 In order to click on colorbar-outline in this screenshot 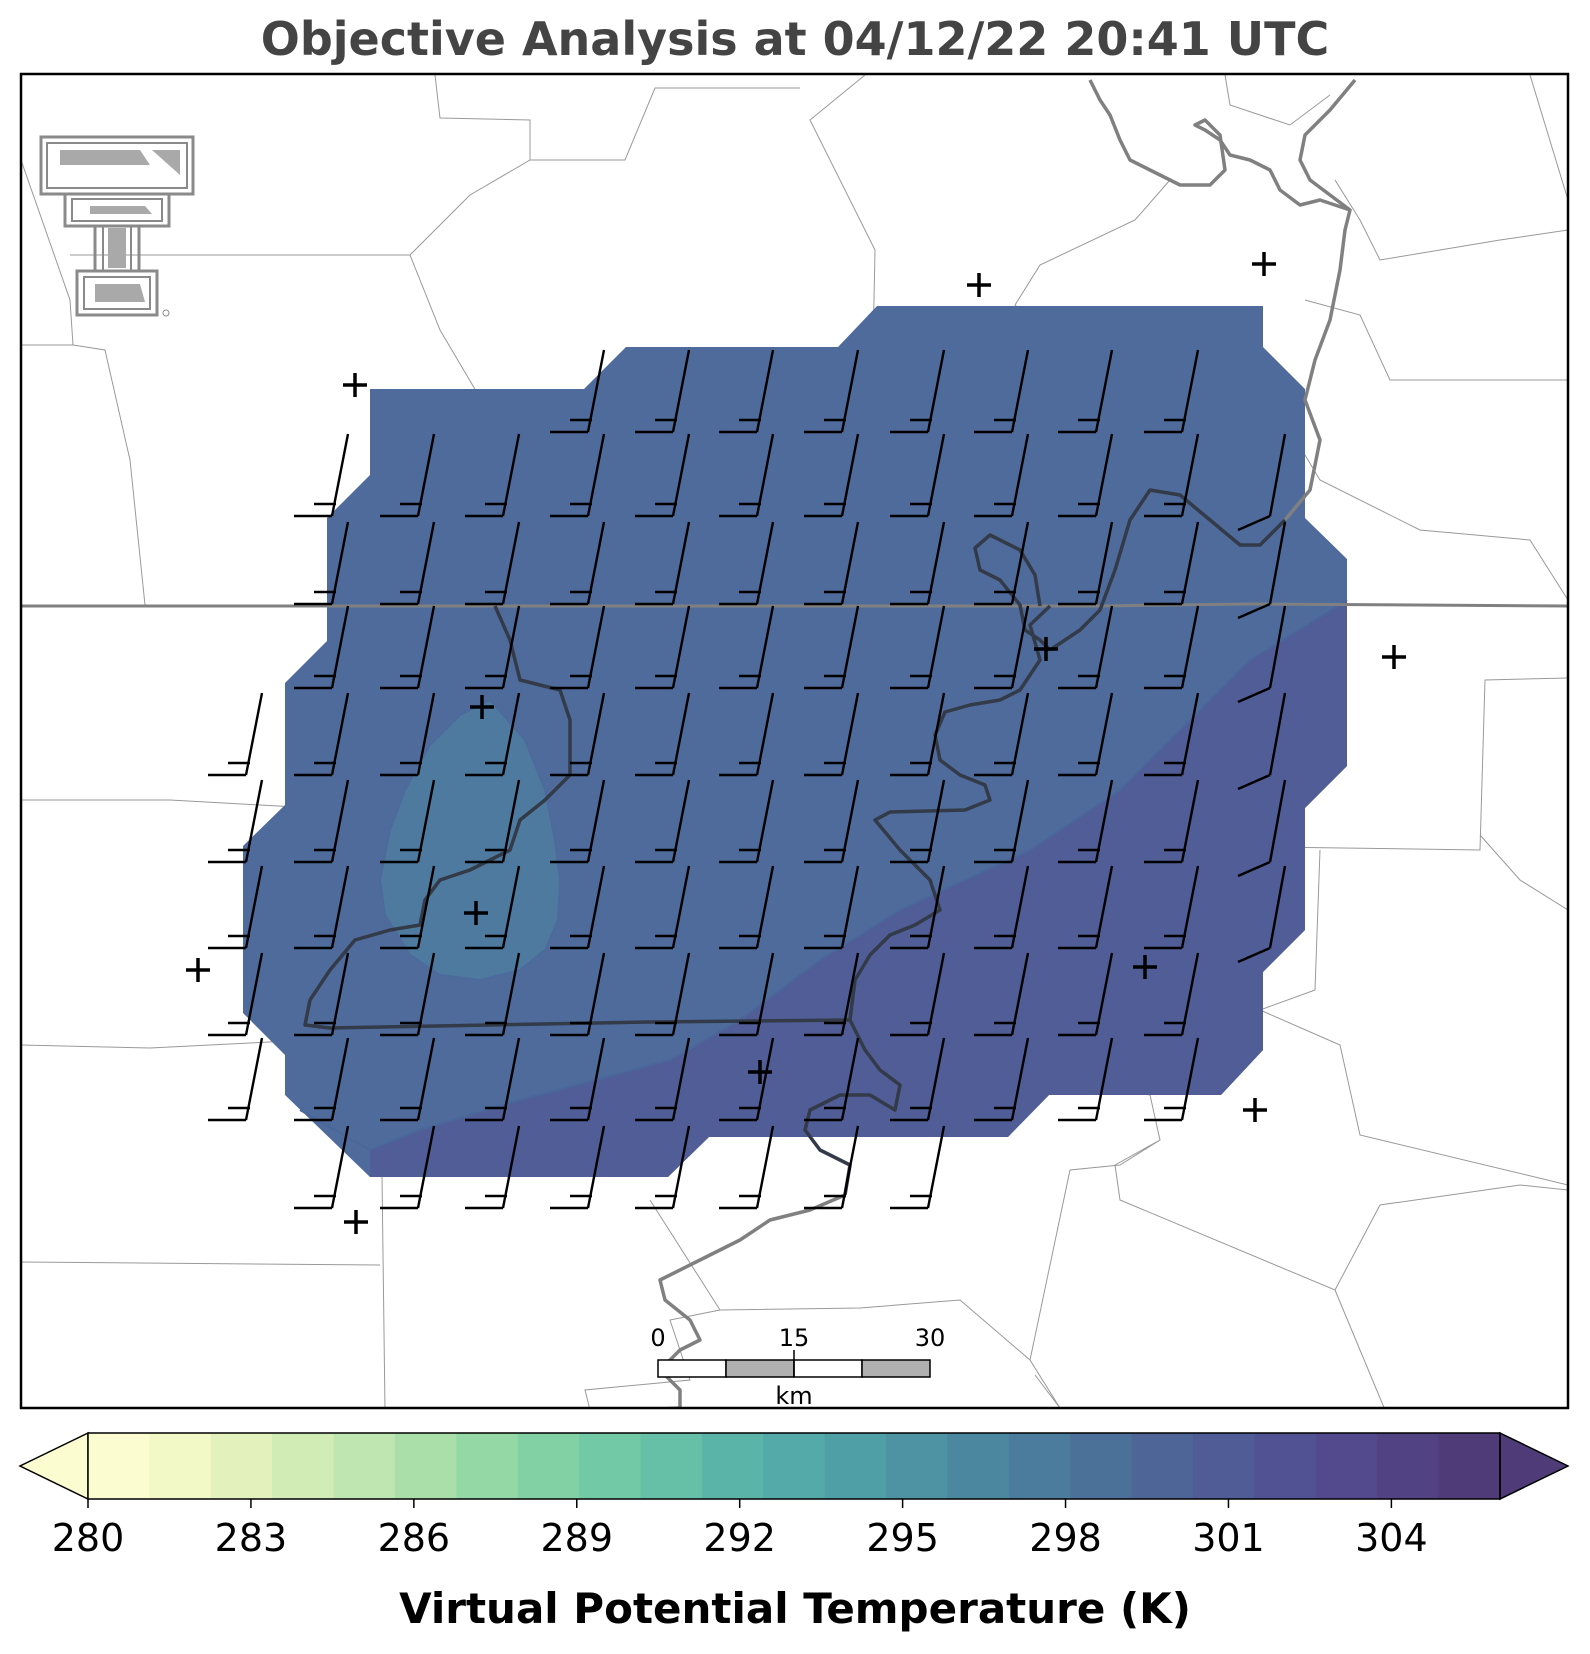, I will do `click(794, 1466)`.